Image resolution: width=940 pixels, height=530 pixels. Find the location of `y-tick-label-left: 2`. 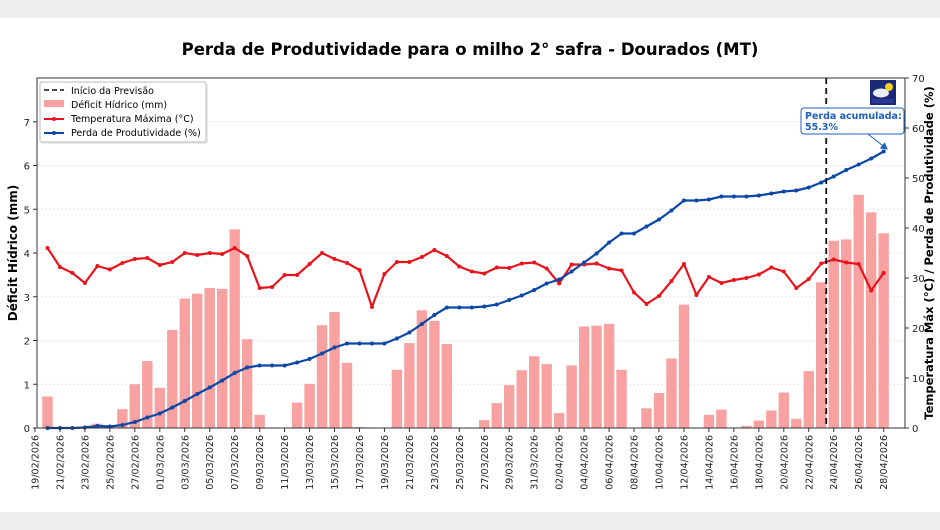

y-tick-label-left: 2 is located at coordinates (27, 342).